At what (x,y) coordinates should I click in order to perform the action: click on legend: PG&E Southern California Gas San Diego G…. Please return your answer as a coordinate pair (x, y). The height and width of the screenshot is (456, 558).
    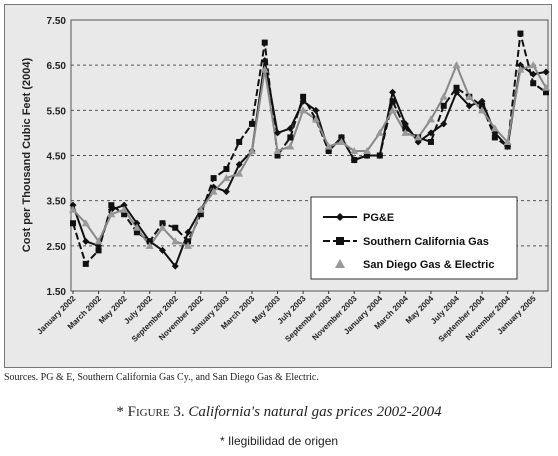
    Looking at the image, I should click on (414, 238).